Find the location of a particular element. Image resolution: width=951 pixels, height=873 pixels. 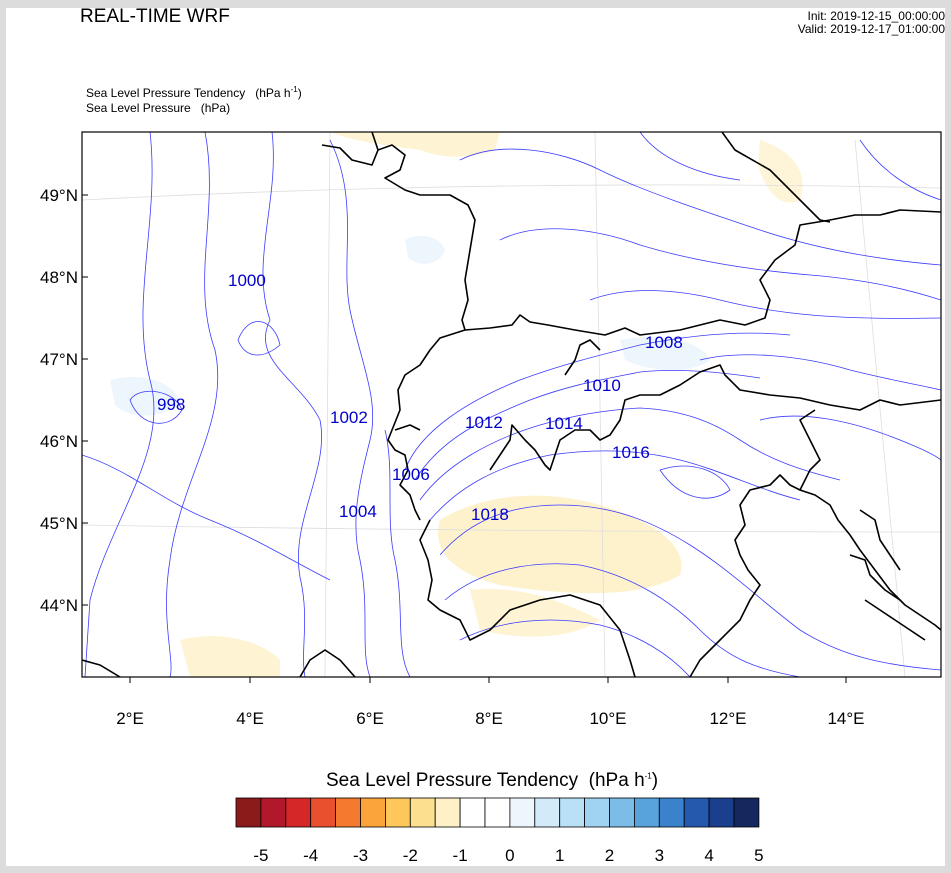

lat-label: 44°N is located at coordinates (59, 605).